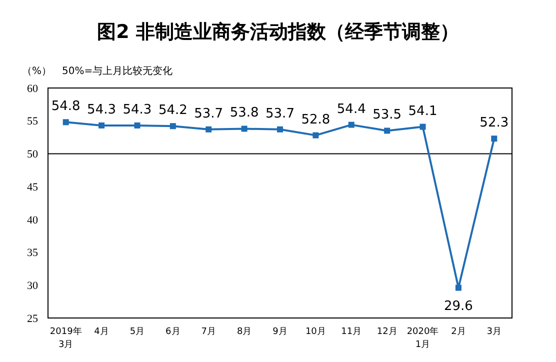  I want to click on data-label: 52.3, so click(494, 123).